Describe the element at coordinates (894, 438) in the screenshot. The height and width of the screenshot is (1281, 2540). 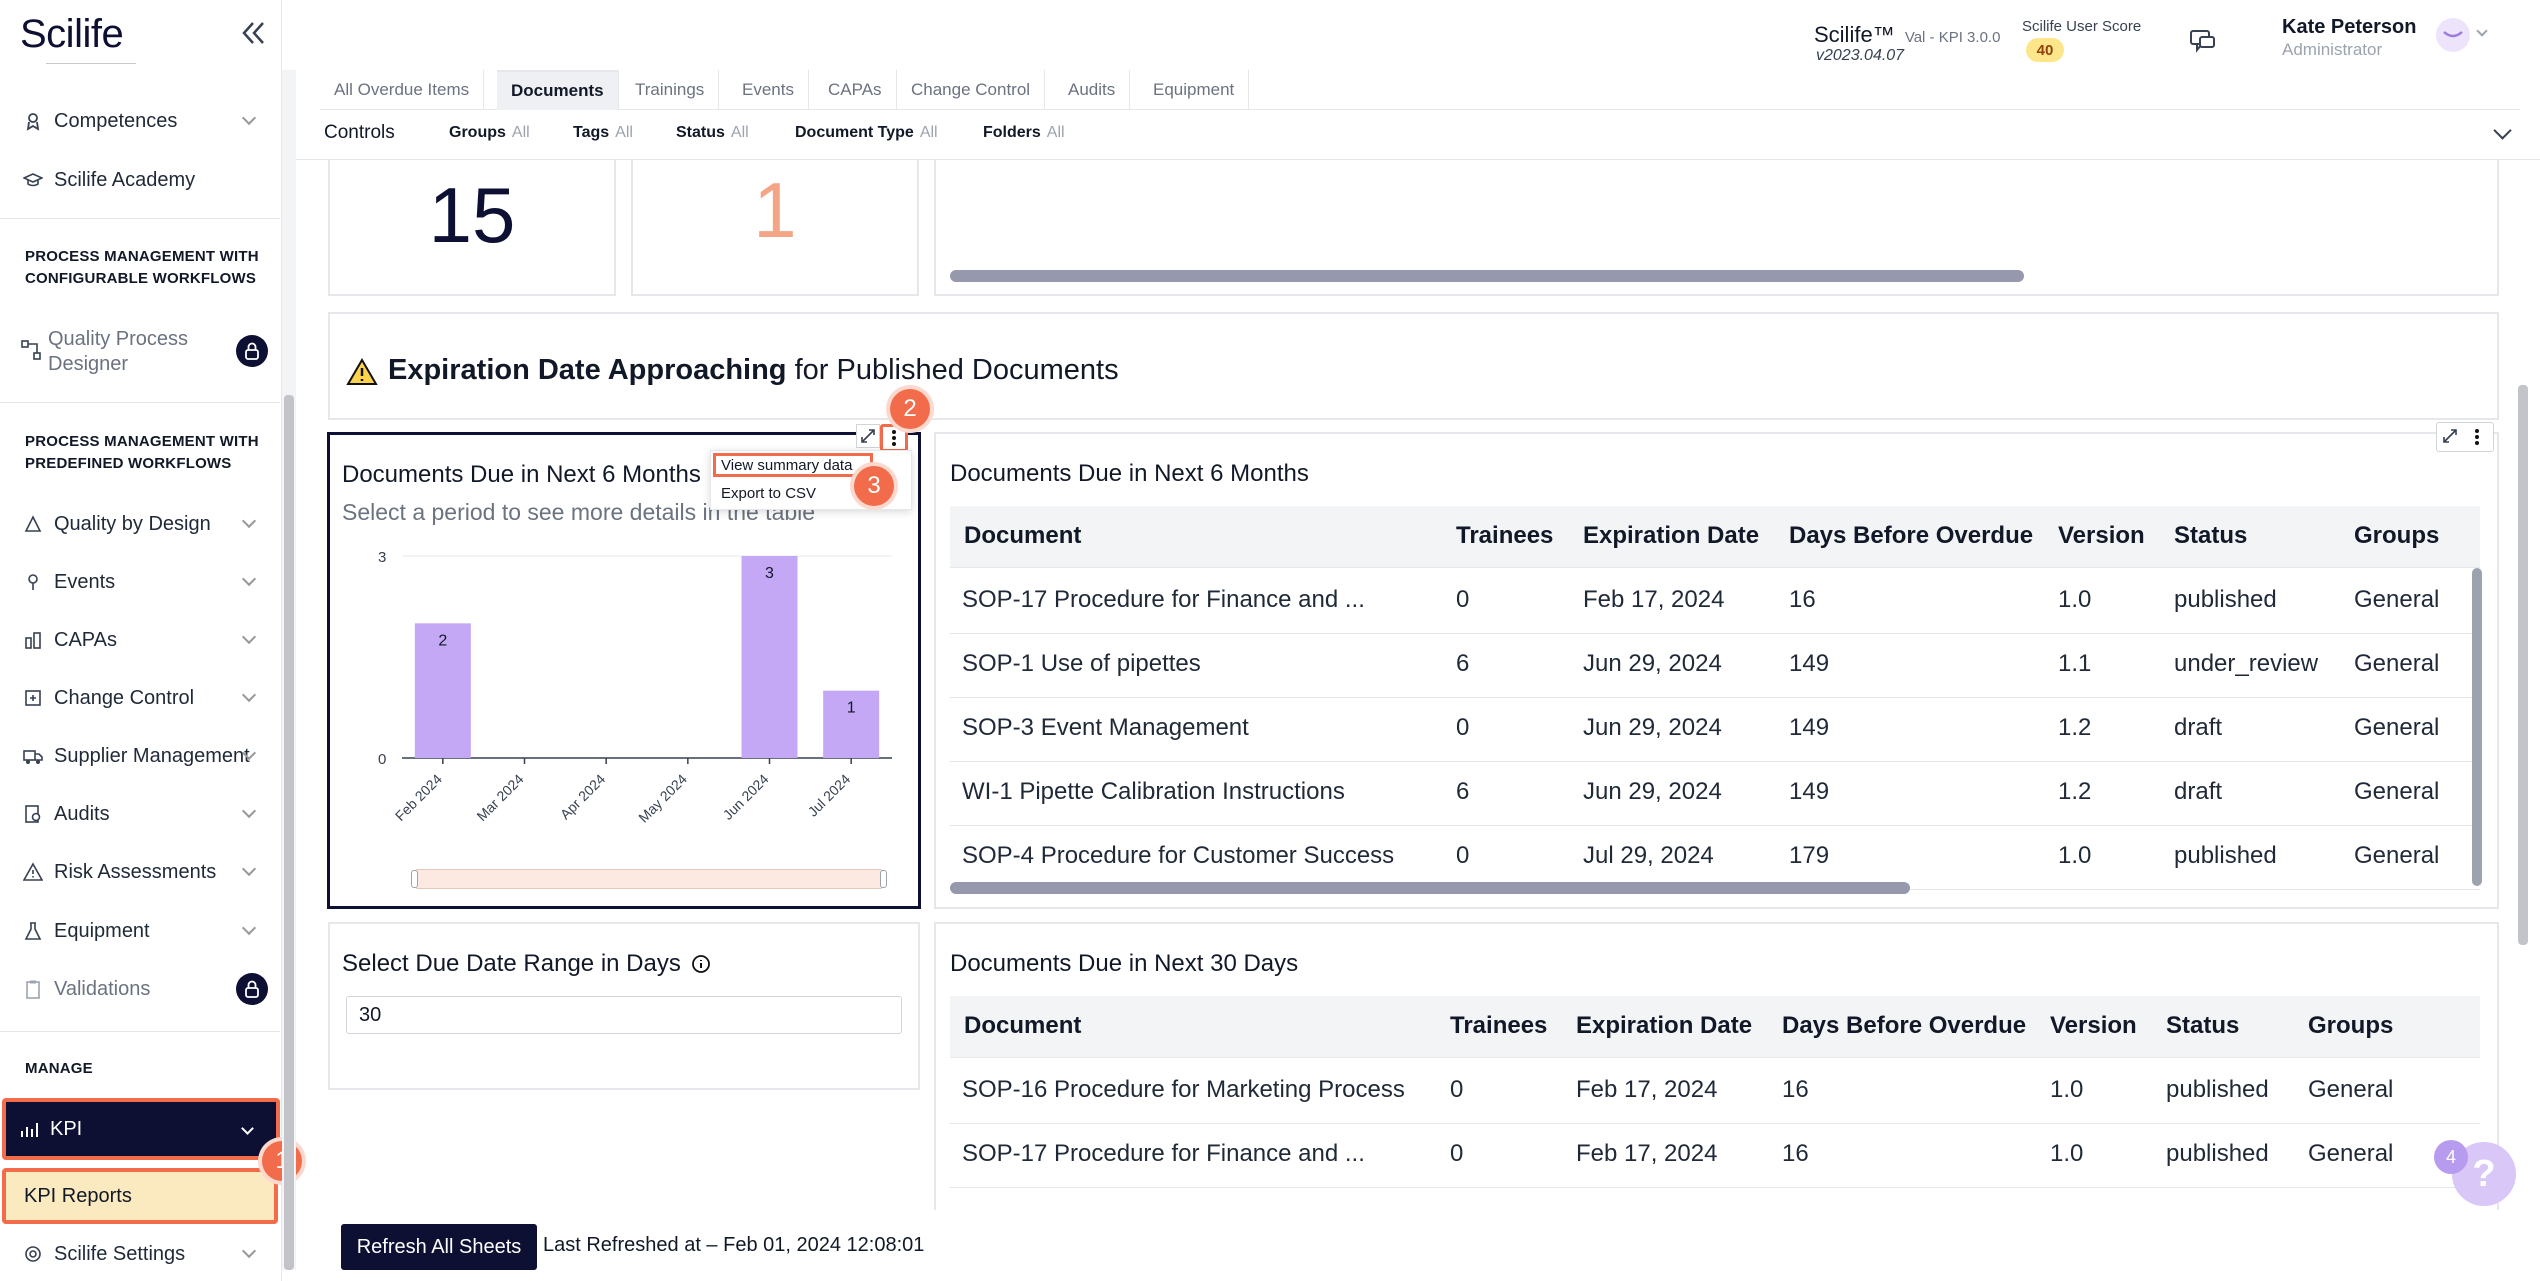
I see `chart-more-options-icon` at that location.